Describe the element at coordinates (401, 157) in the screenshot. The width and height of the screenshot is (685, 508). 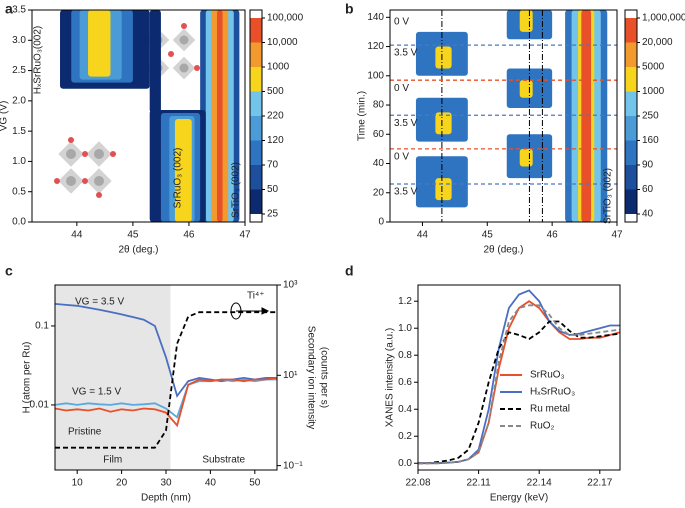
I see `stage-label: 0 V` at that location.